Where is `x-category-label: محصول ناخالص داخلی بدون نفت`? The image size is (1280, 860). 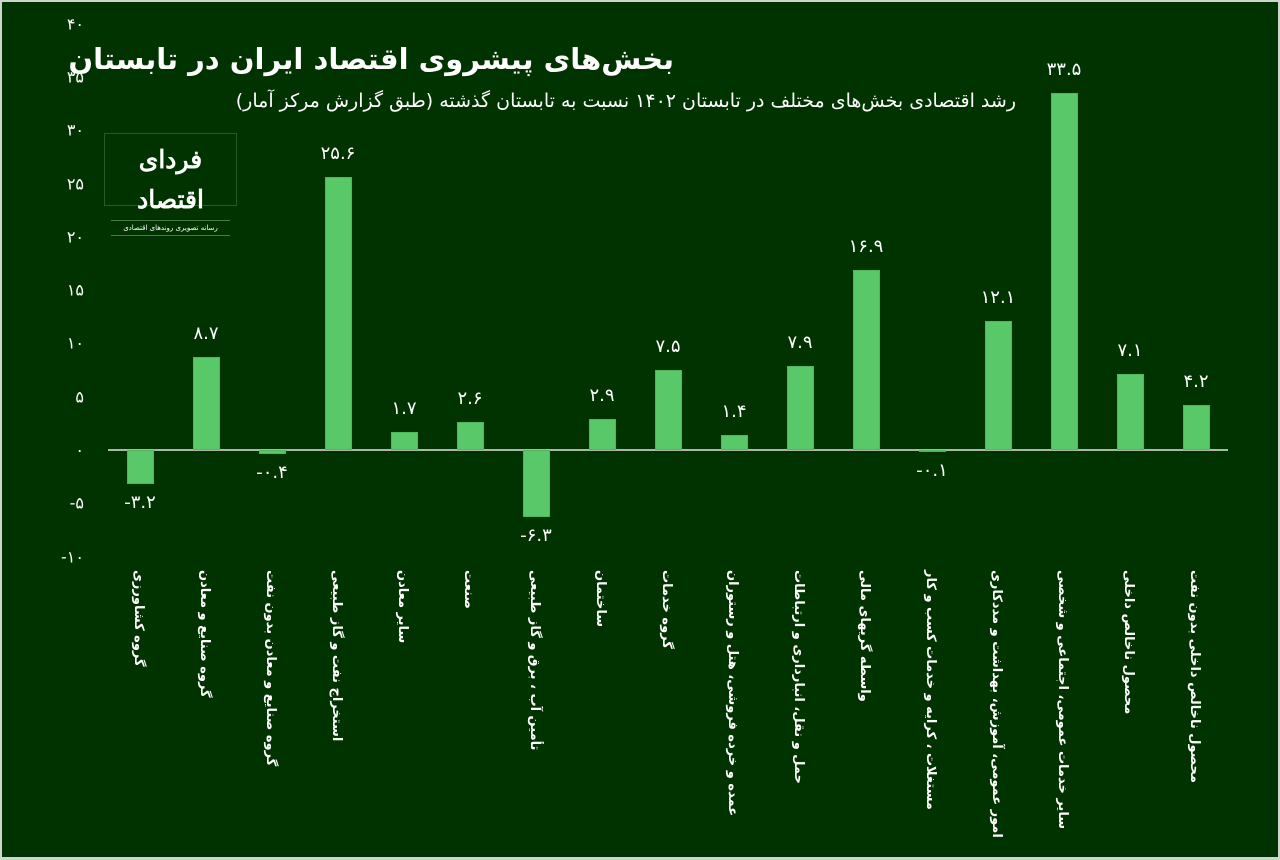 x-category-label: محصول ناخالص داخلی بدون نفت is located at coordinates (1194, 676).